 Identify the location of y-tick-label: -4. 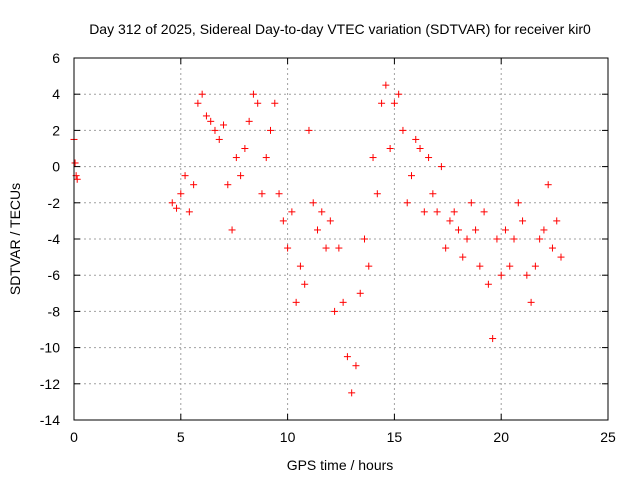
(54, 239).